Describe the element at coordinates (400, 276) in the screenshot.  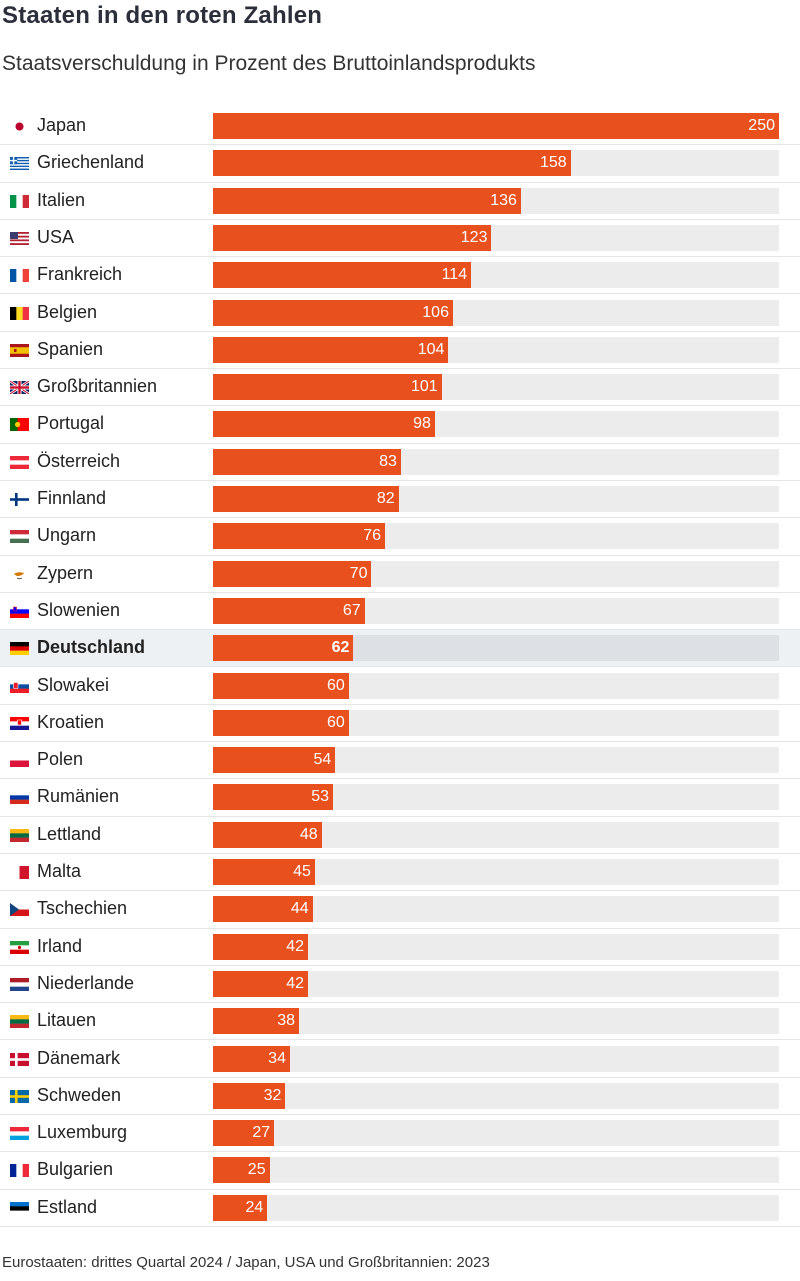
I see `bar-row-frankreich: Frankreich 114` at that location.